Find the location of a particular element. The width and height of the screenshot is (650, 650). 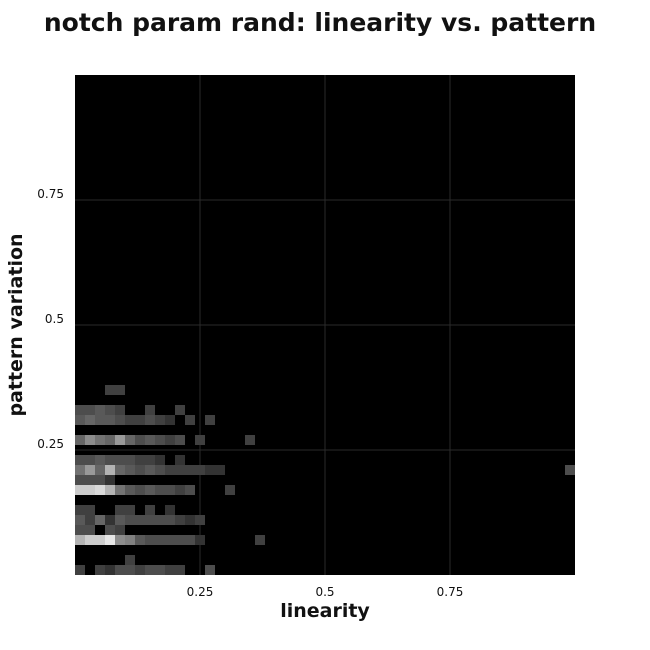

y-tick-label: 0.75 is located at coordinates (50, 194).